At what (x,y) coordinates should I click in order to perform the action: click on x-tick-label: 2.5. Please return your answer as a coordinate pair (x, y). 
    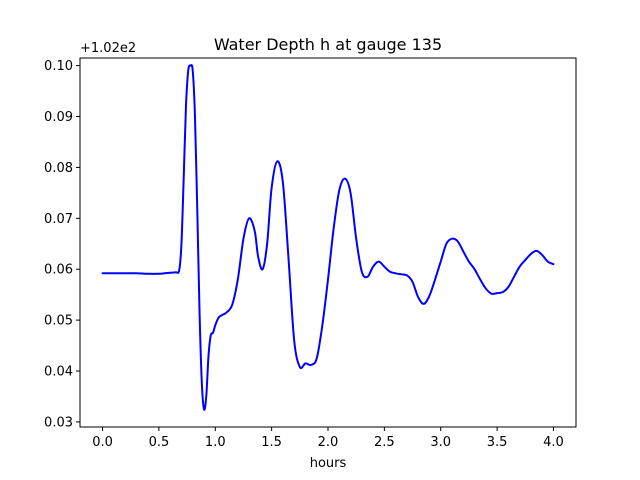
    Looking at the image, I should click on (384, 442).